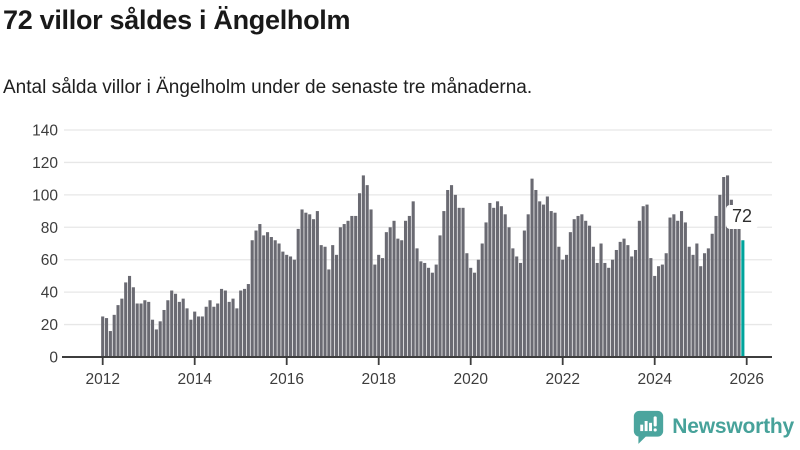 Image resolution: width=800 pixels, height=450 pixels. Describe the element at coordinates (50, 293) in the screenshot. I see `y-axis-tick-label: 40` at that location.